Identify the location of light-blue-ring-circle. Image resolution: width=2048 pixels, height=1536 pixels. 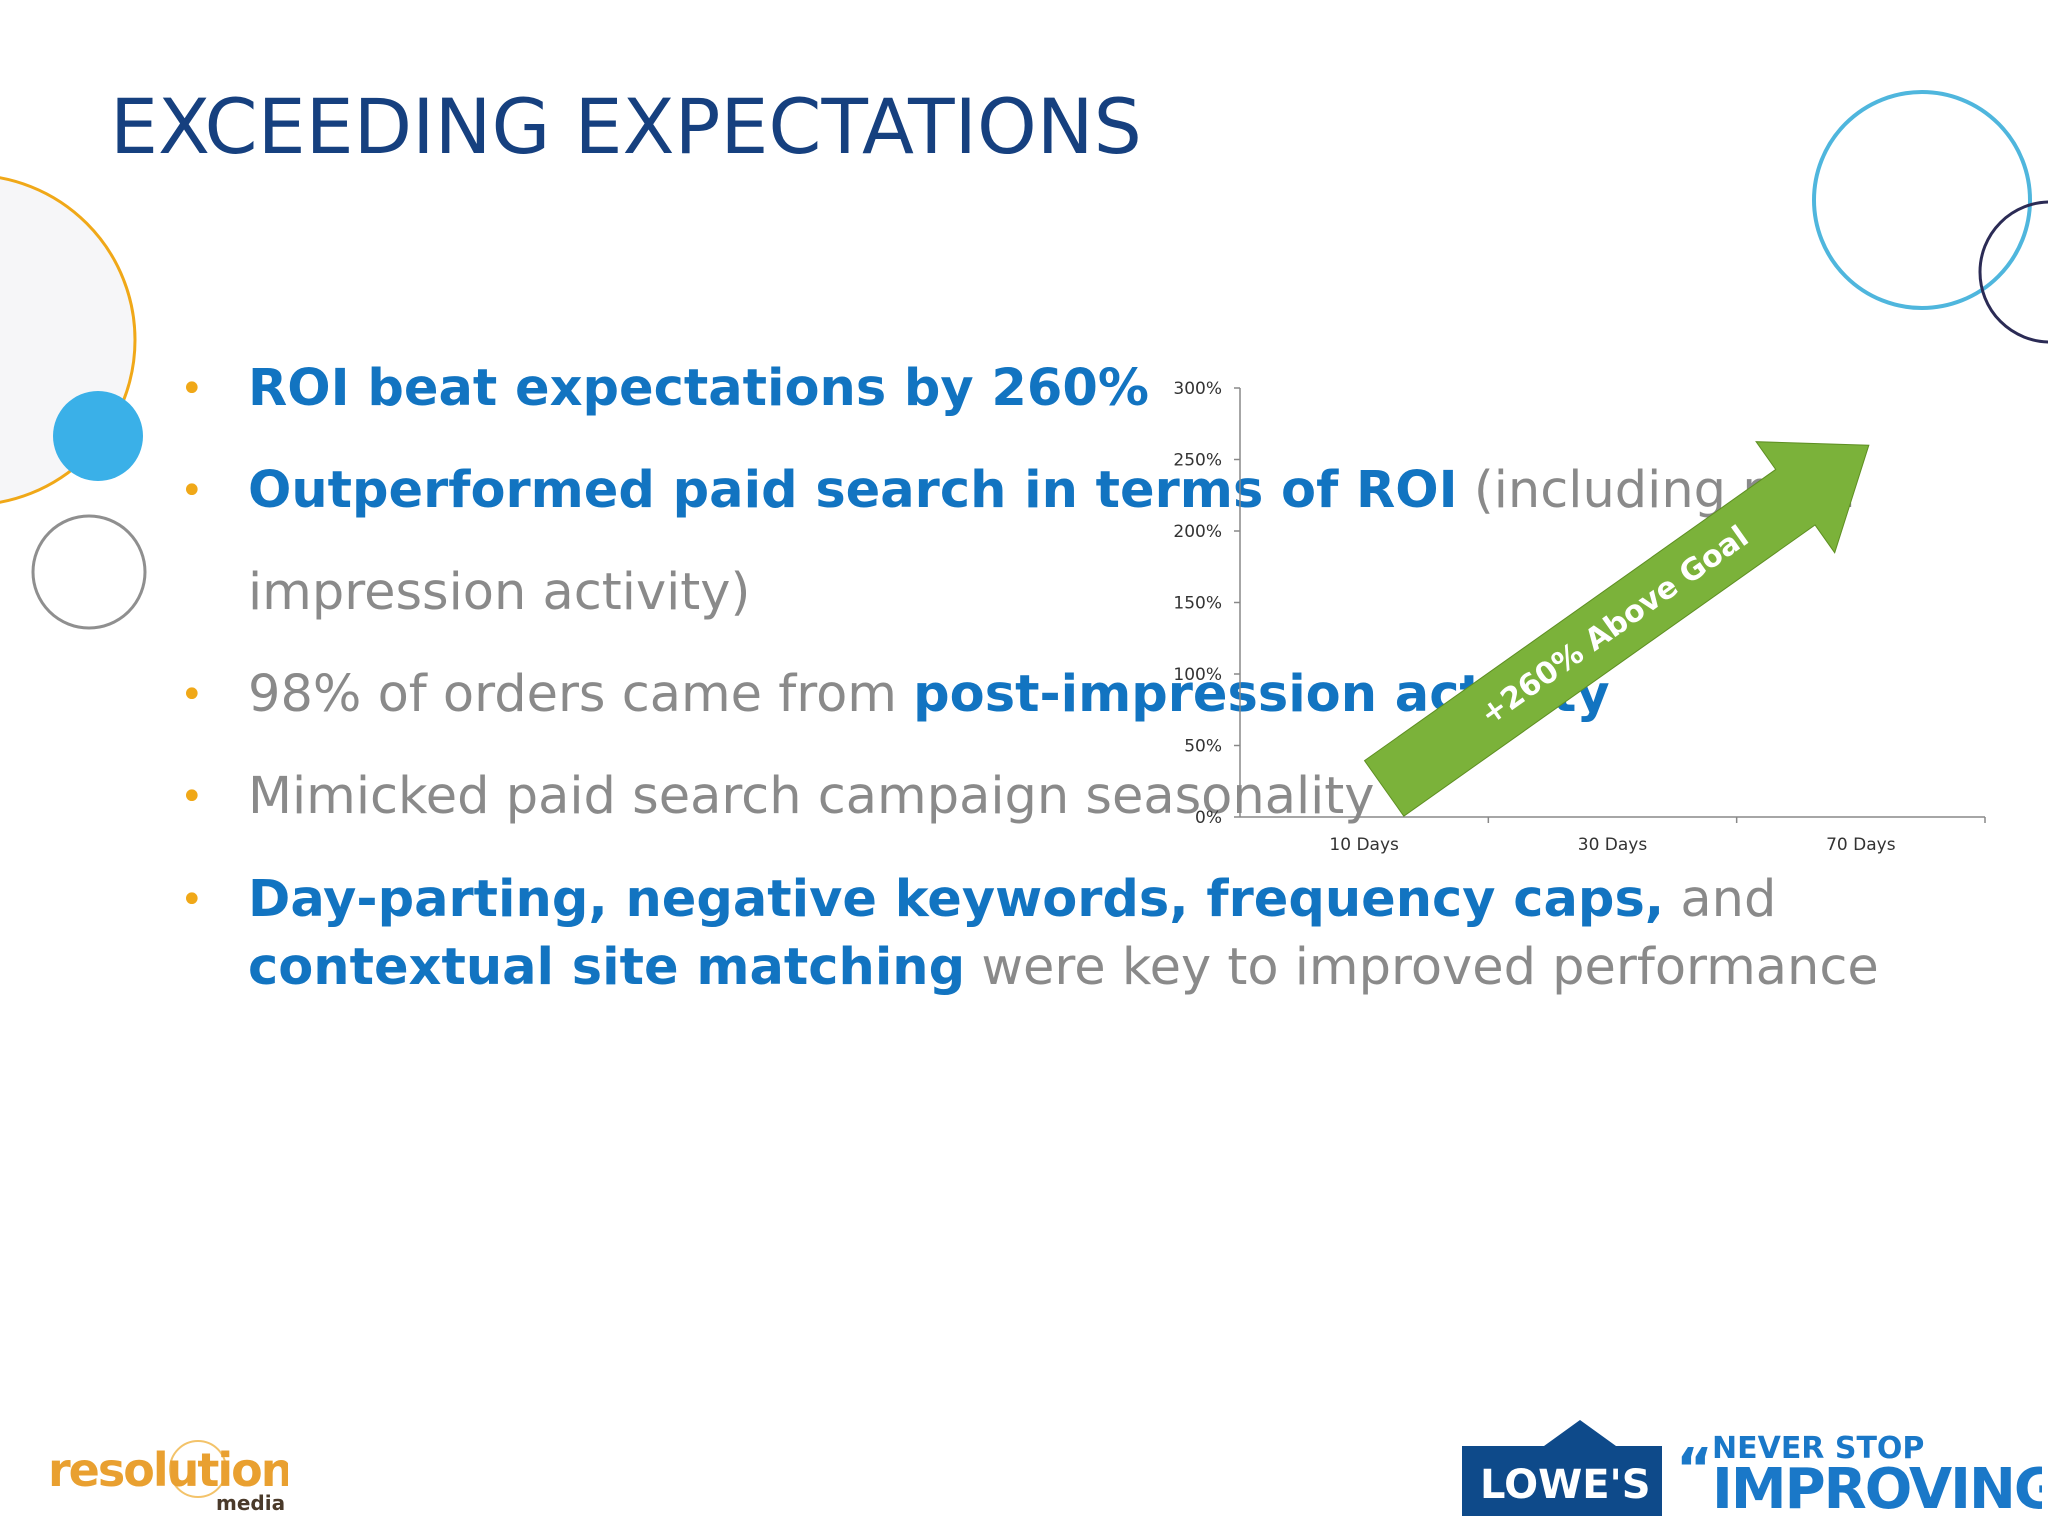
(1922, 200).